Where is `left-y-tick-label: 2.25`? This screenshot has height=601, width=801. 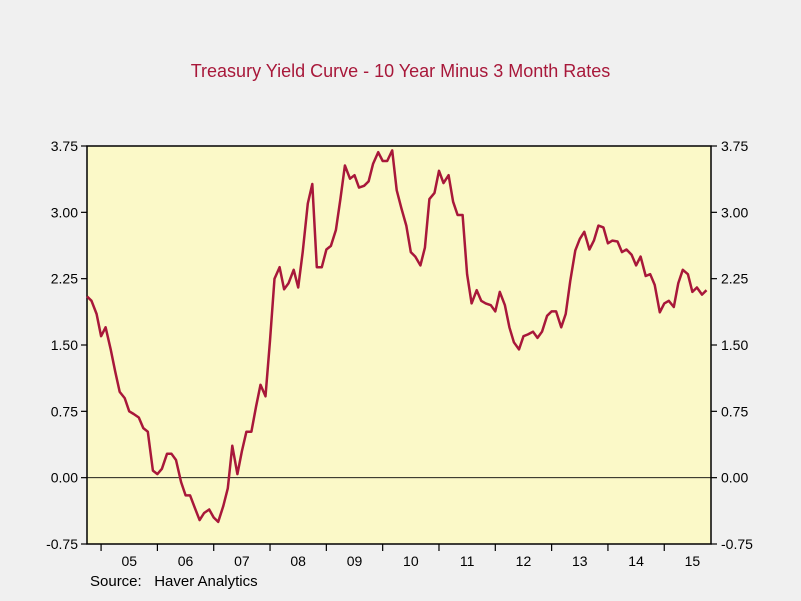
left-y-tick-label: 2.25 is located at coordinates (64, 279).